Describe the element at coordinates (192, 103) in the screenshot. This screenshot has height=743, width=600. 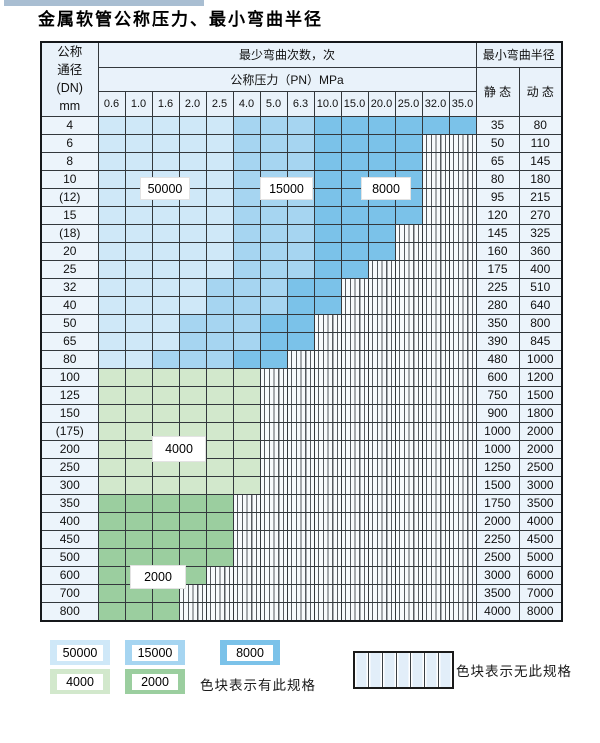
I see `pressure-tick: 2.0` at that location.